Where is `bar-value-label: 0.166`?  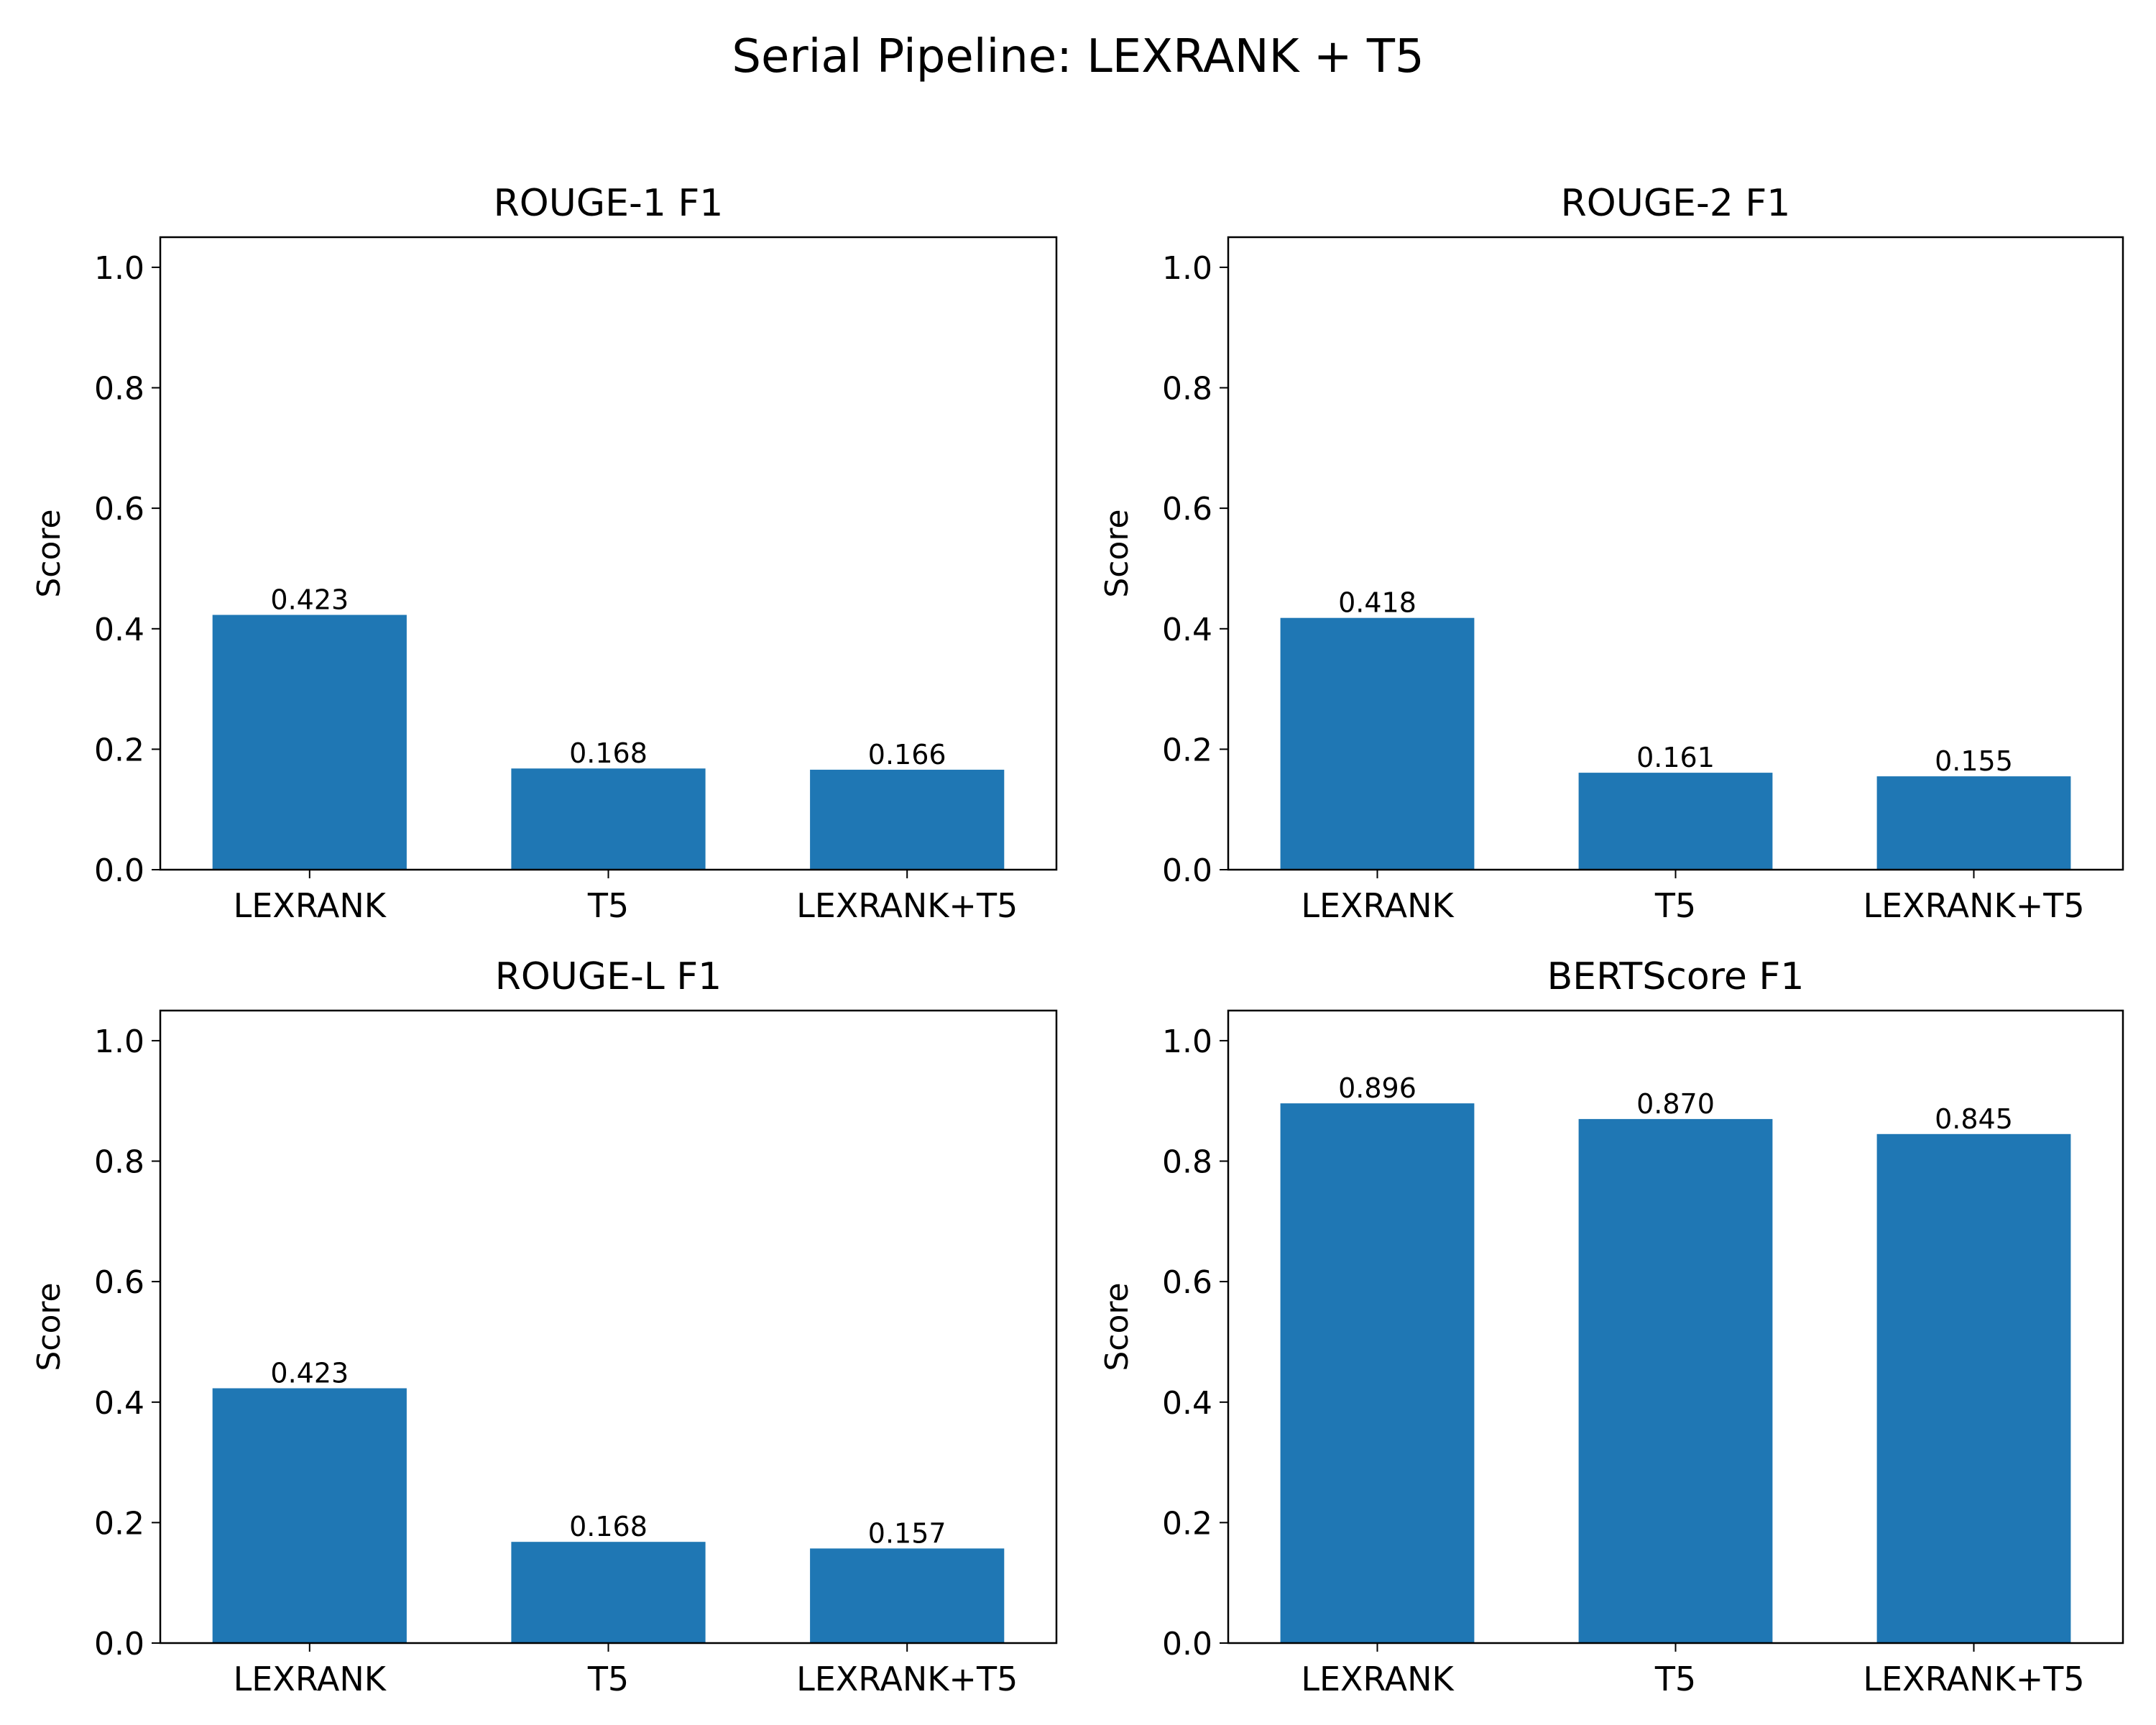
bar-value-label: 0.166 is located at coordinates (907, 754).